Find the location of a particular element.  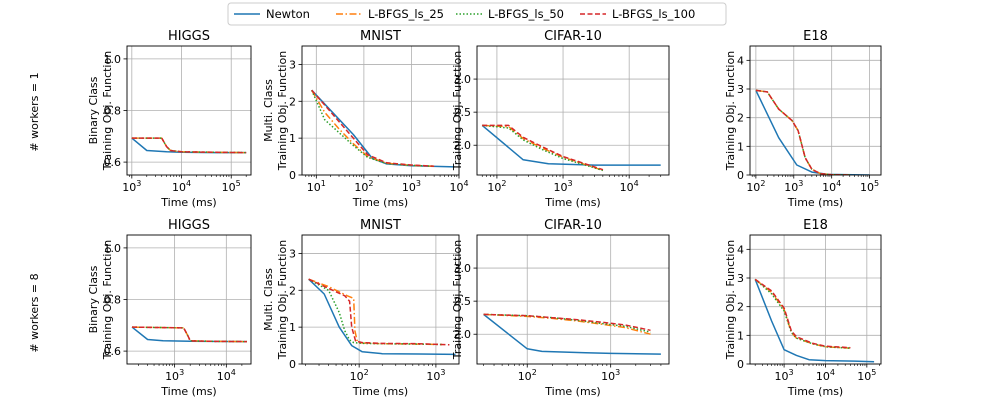

y-tick-label: 0.8 is located at coordinates (113, 111).